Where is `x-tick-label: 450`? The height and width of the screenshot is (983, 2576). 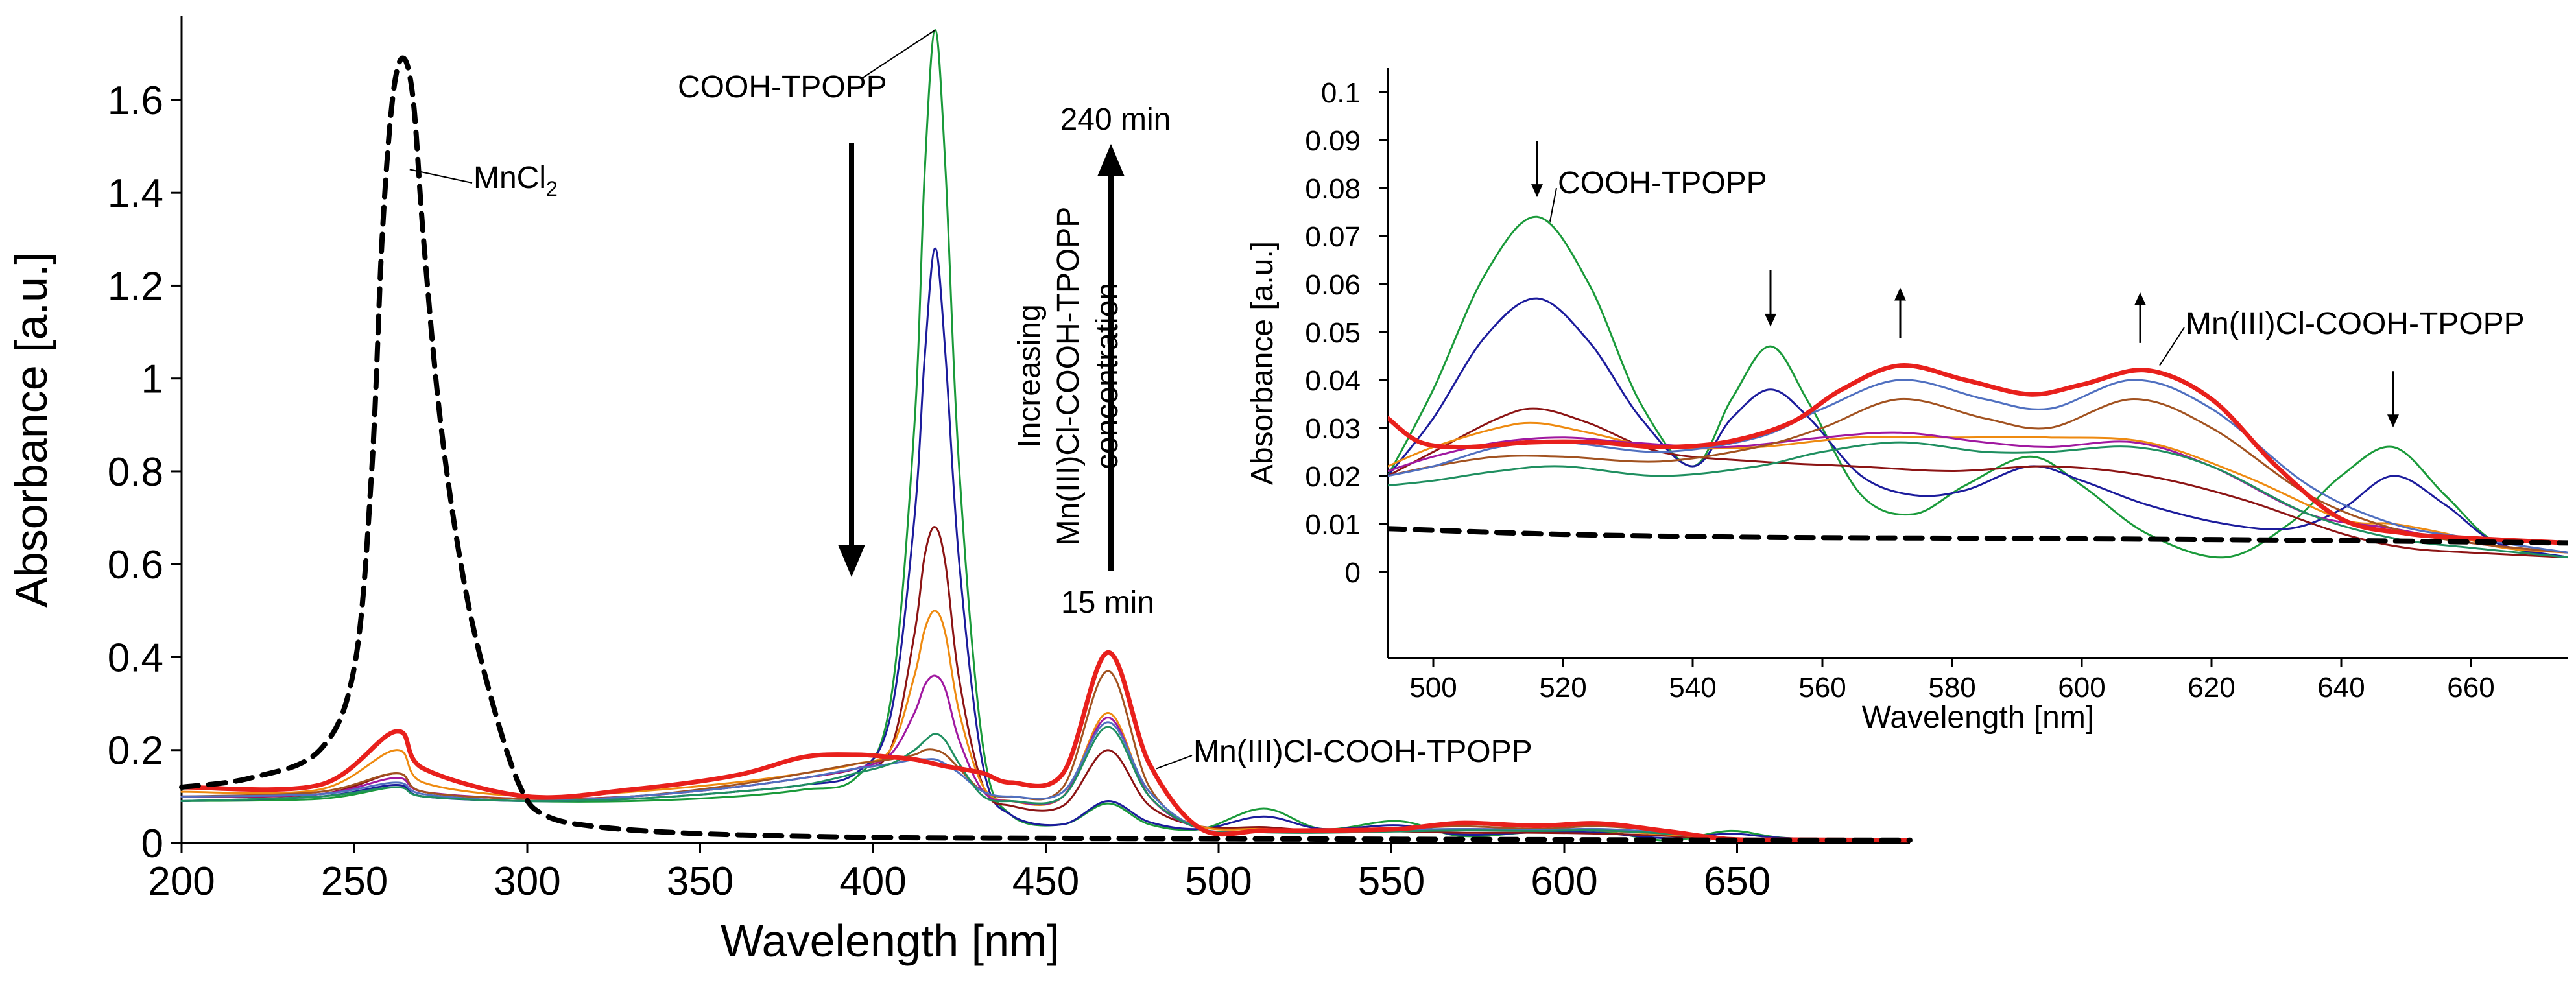
x-tick-label: 450 is located at coordinates (1045, 881).